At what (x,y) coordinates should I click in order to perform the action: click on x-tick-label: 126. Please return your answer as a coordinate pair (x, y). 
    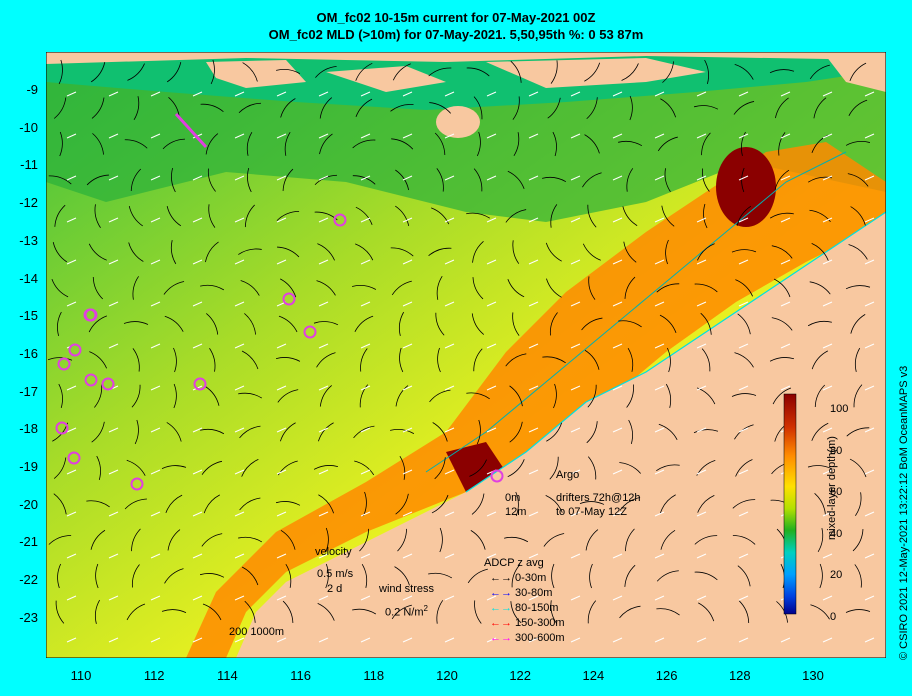
    Looking at the image, I should click on (666, 675).